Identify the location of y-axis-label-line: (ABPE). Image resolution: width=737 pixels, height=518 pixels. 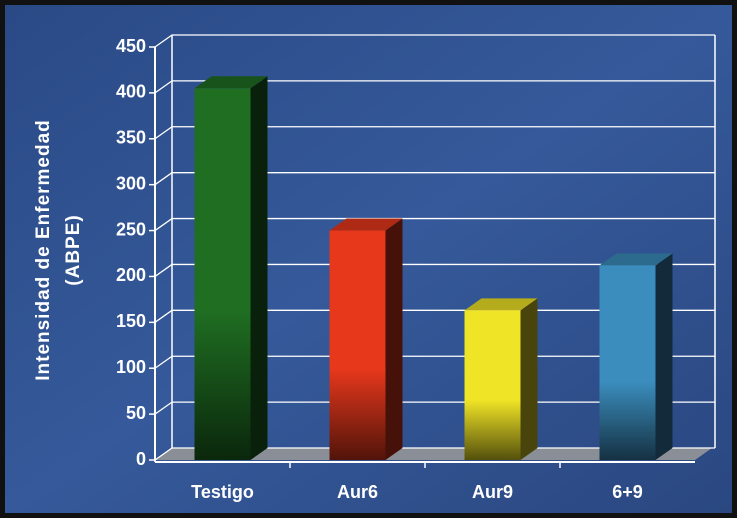
(73, 249).